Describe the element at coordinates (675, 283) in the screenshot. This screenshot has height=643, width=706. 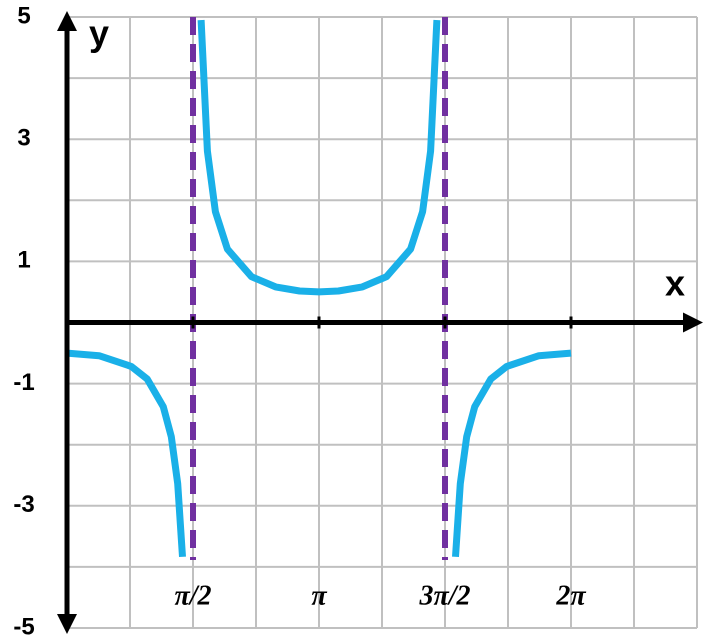
I see `x-axis-label: x` at that location.